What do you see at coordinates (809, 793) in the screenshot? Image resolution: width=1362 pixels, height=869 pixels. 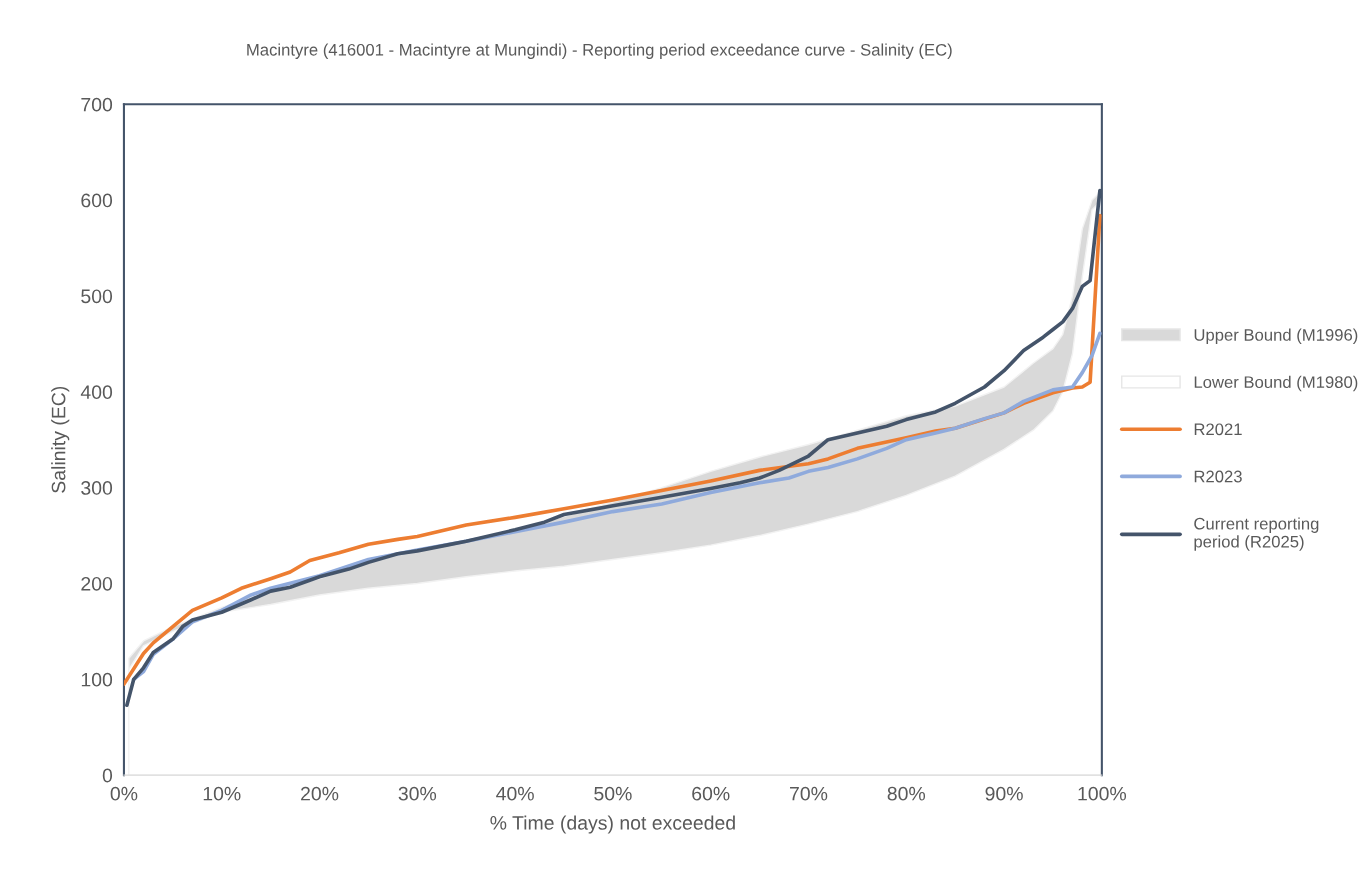 I see `x-tick-label: 70%` at bounding box center [809, 793].